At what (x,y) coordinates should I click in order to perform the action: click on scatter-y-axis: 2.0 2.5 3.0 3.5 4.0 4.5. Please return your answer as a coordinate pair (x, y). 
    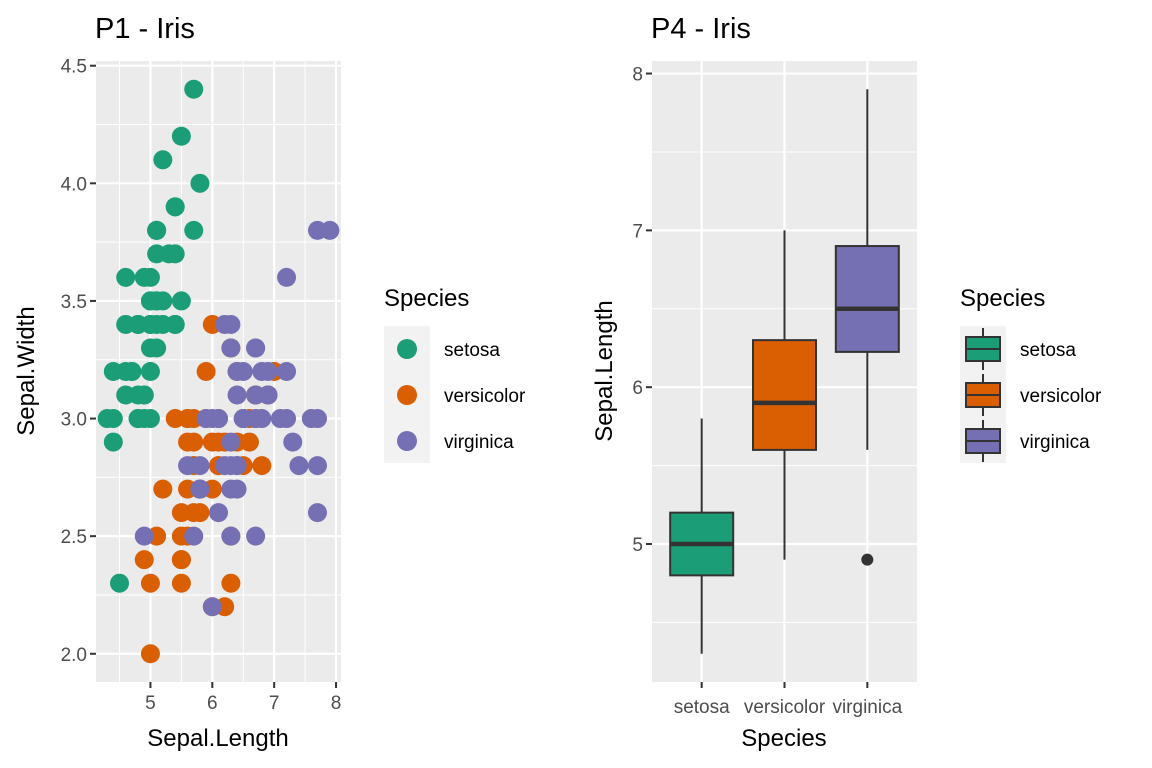
    Looking at the image, I should click on (78, 361).